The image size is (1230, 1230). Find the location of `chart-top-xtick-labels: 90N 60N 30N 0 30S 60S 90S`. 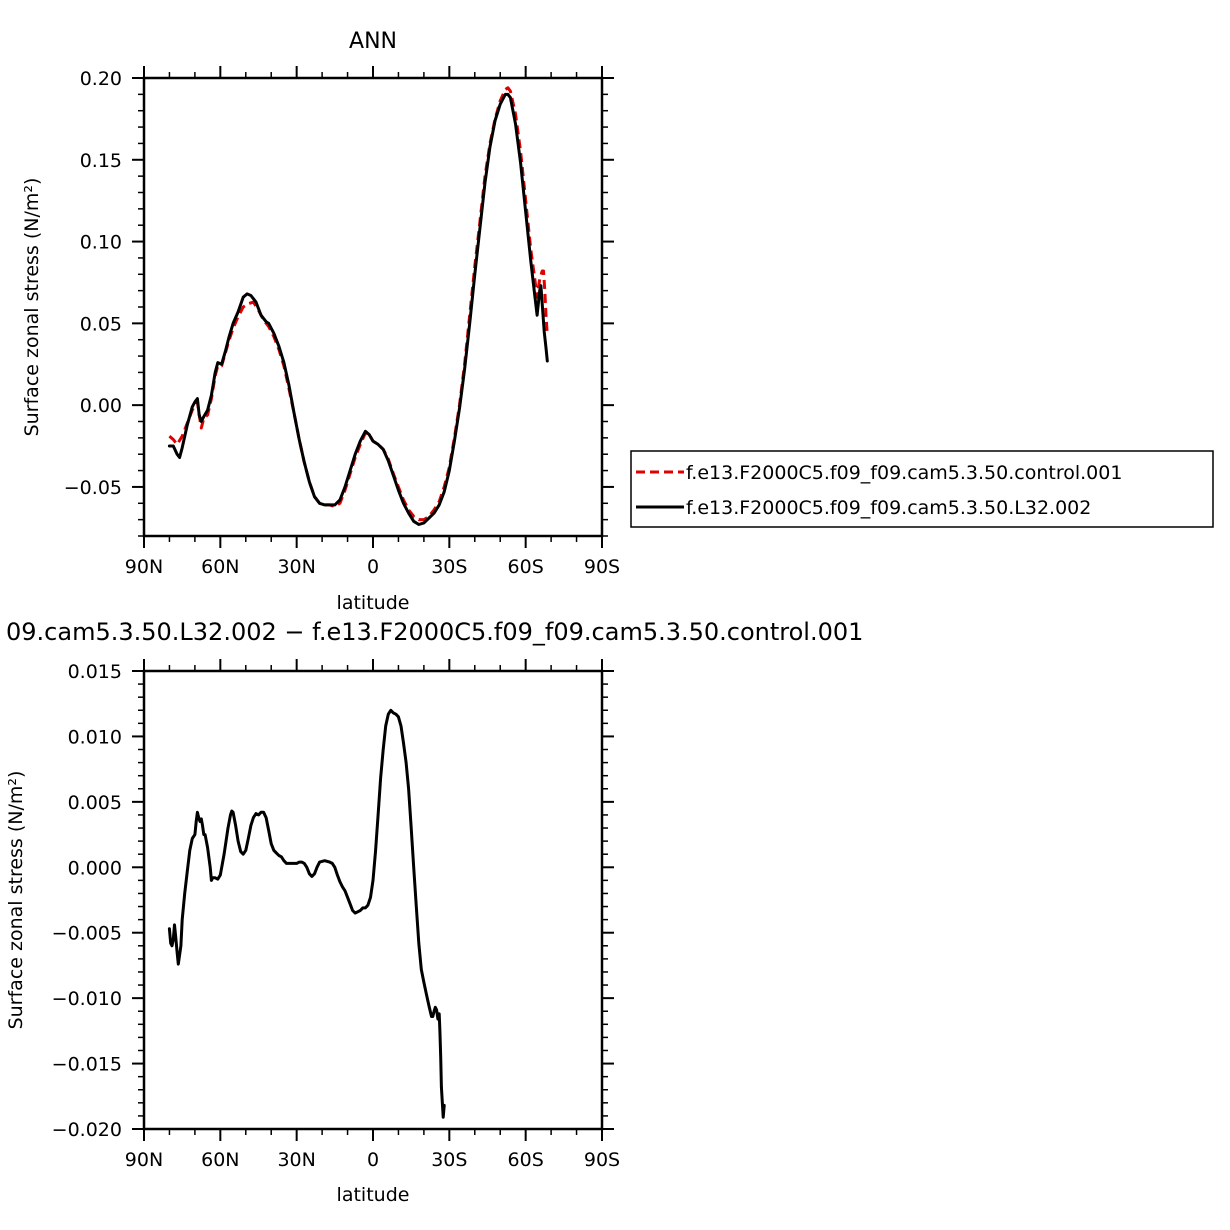

chart-top-xtick-labels: 90N 60N 30N 0 30S 60S 90S is located at coordinates (372, 567).